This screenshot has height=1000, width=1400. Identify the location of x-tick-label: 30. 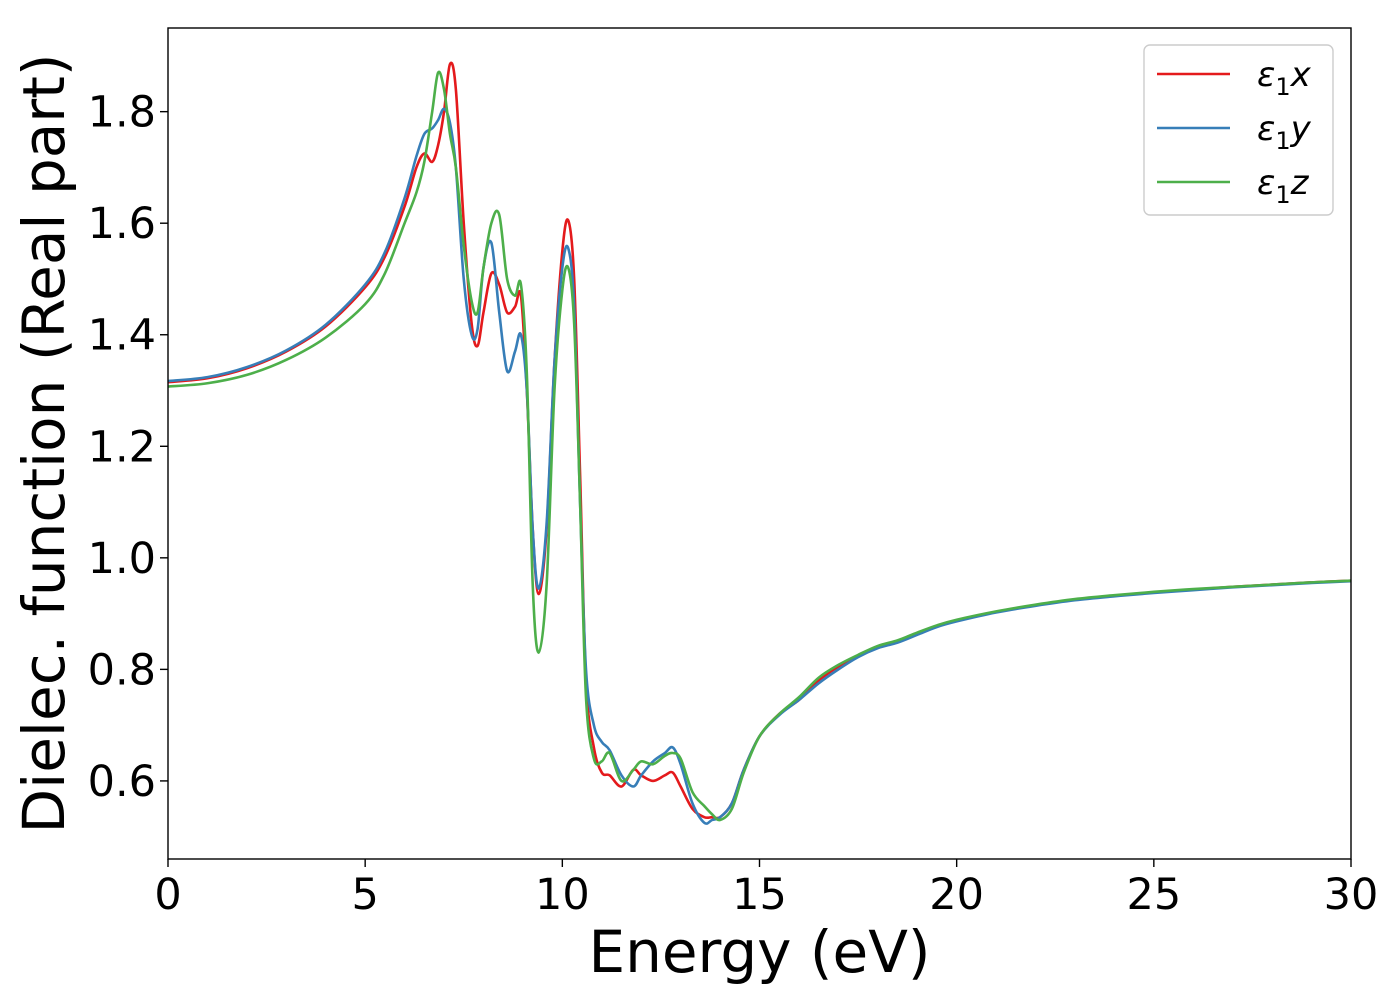
(1351, 895).